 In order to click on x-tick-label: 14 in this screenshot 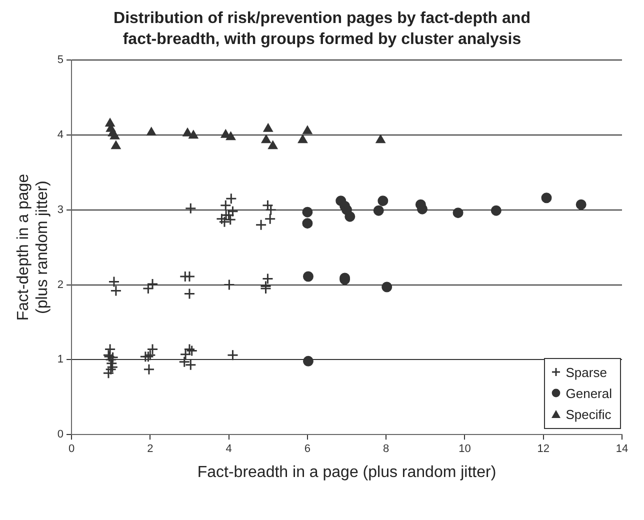, I will do `click(622, 449)`.